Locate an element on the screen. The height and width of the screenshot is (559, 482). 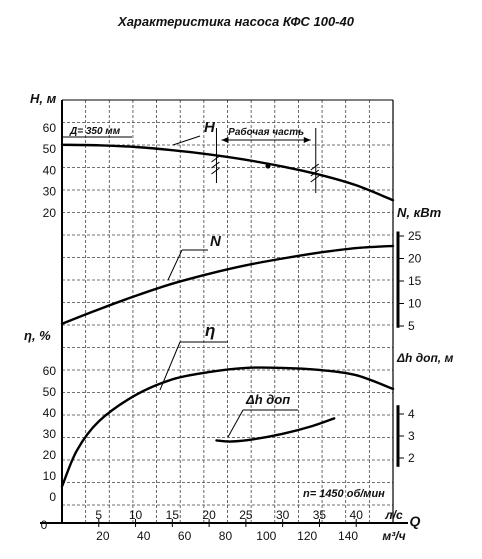
curve-npsh is located at coordinates (275, 430).